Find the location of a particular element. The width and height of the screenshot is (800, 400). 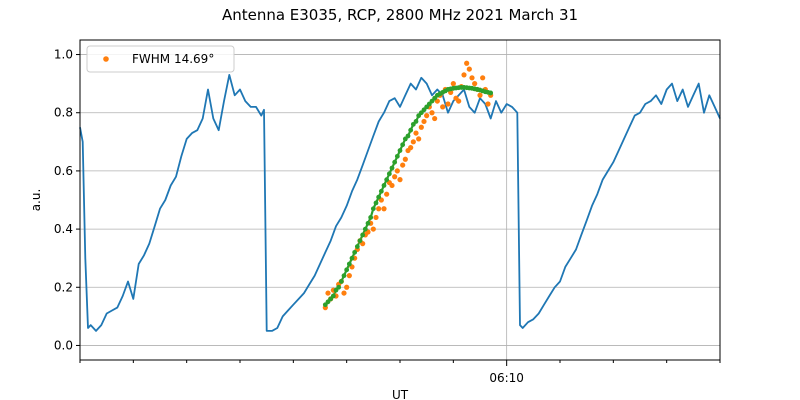

legend-box is located at coordinates (160, 59).